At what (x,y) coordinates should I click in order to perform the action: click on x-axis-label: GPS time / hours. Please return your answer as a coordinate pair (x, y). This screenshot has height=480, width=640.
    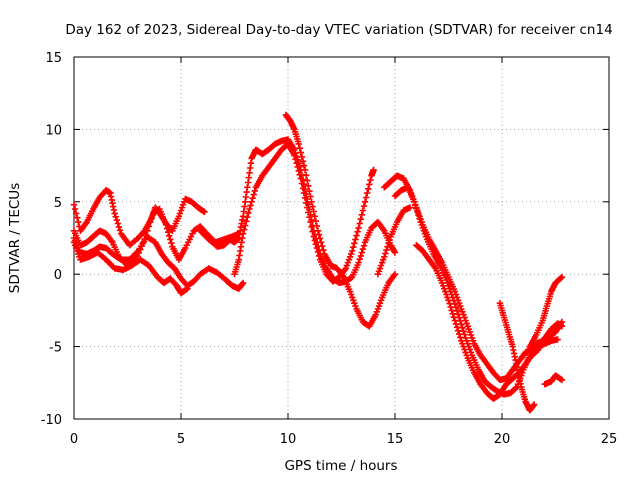
    Looking at the image, I should click on (340, 466).